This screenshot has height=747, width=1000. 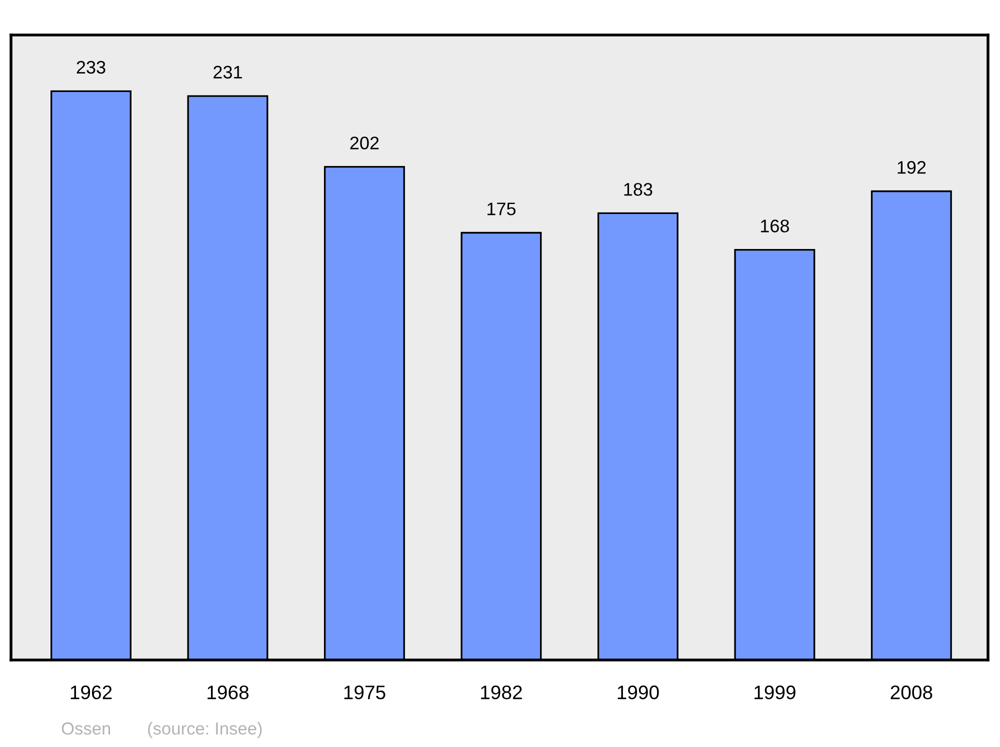 I want to click on data-label: 202, so click(x=364, y=143).